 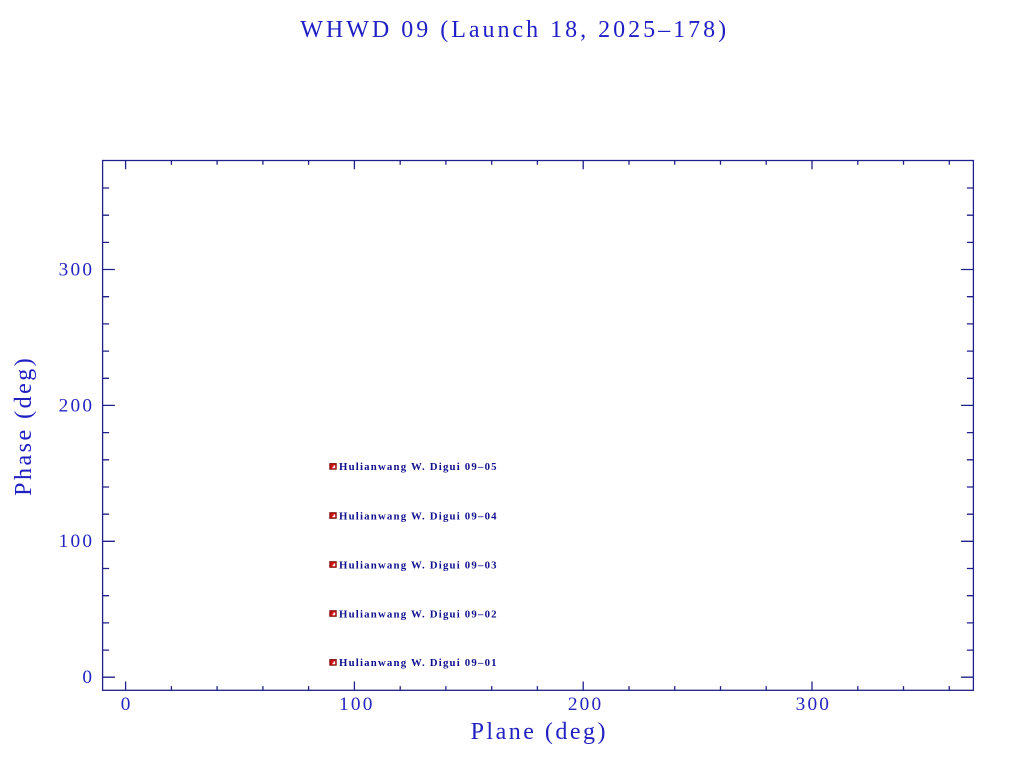 What do you see at coordinates (418, 663) in the screenshot?
I see `svg-text: Hulianwang W. Digui 09–01` at bounding box center [418, 663].